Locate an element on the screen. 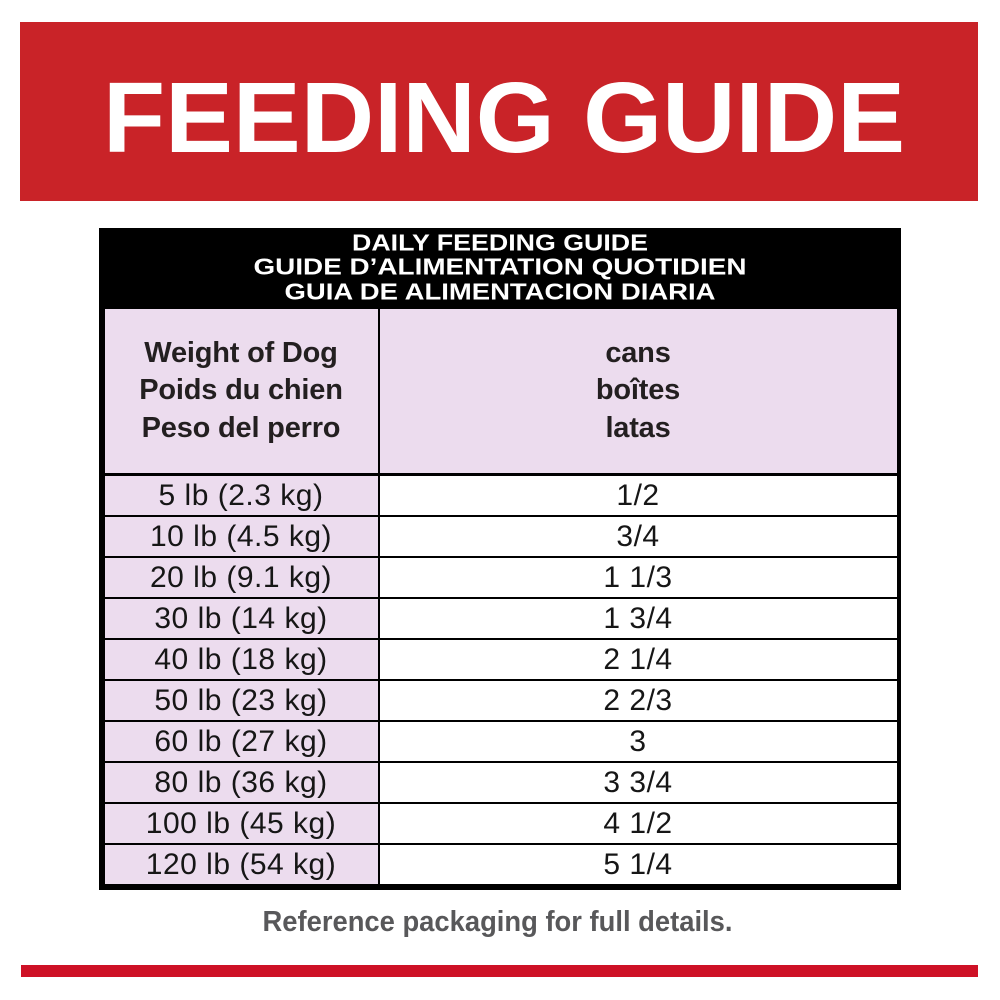 The height and width of the screenshot is (1000, 1000). svg-text:Reference packaging for full d: Reference packaging for full details. is located at coordinates (498, 922).